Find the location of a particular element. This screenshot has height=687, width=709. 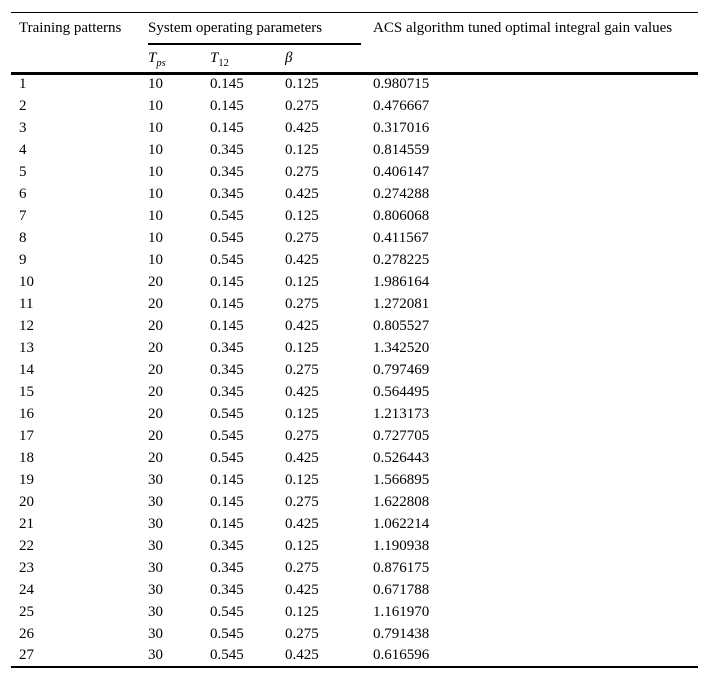

cell-gain-value: 0.814559 is located at coordinates (401, 149).